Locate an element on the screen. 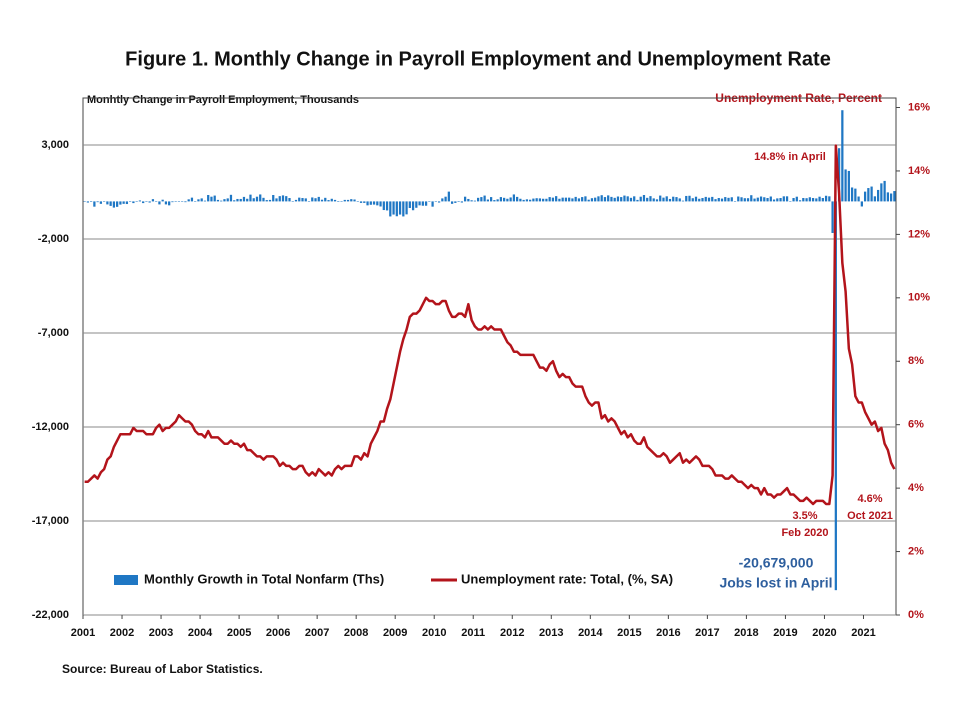 The height and width of the screenshot is (720, 960). annotation: 14.8% in April is located at coordinates (790, 157).